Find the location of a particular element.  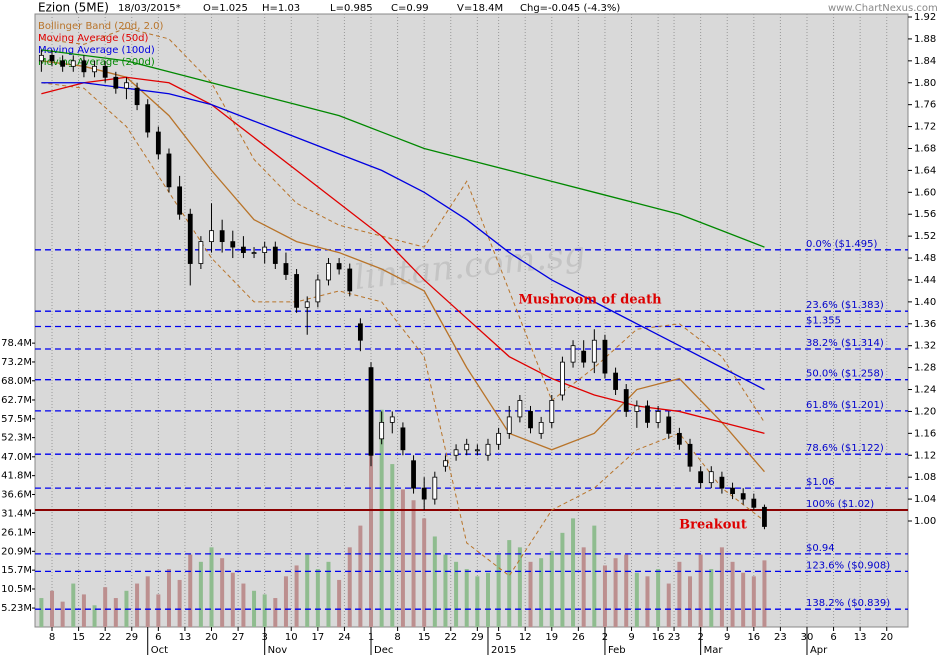

level-label: 138.2% ($0.839) is located at coordinates (848, 603).